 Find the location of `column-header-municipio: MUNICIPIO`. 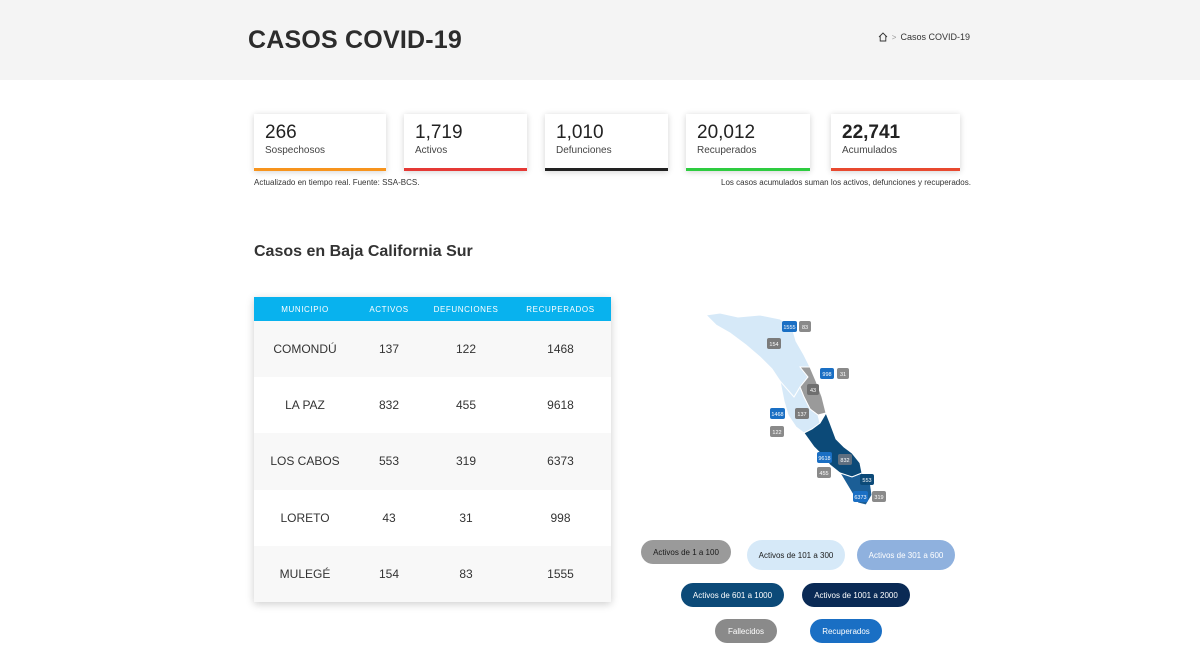

column-header-municipio: MUNICIPIO is located at coordinates (305, 309).